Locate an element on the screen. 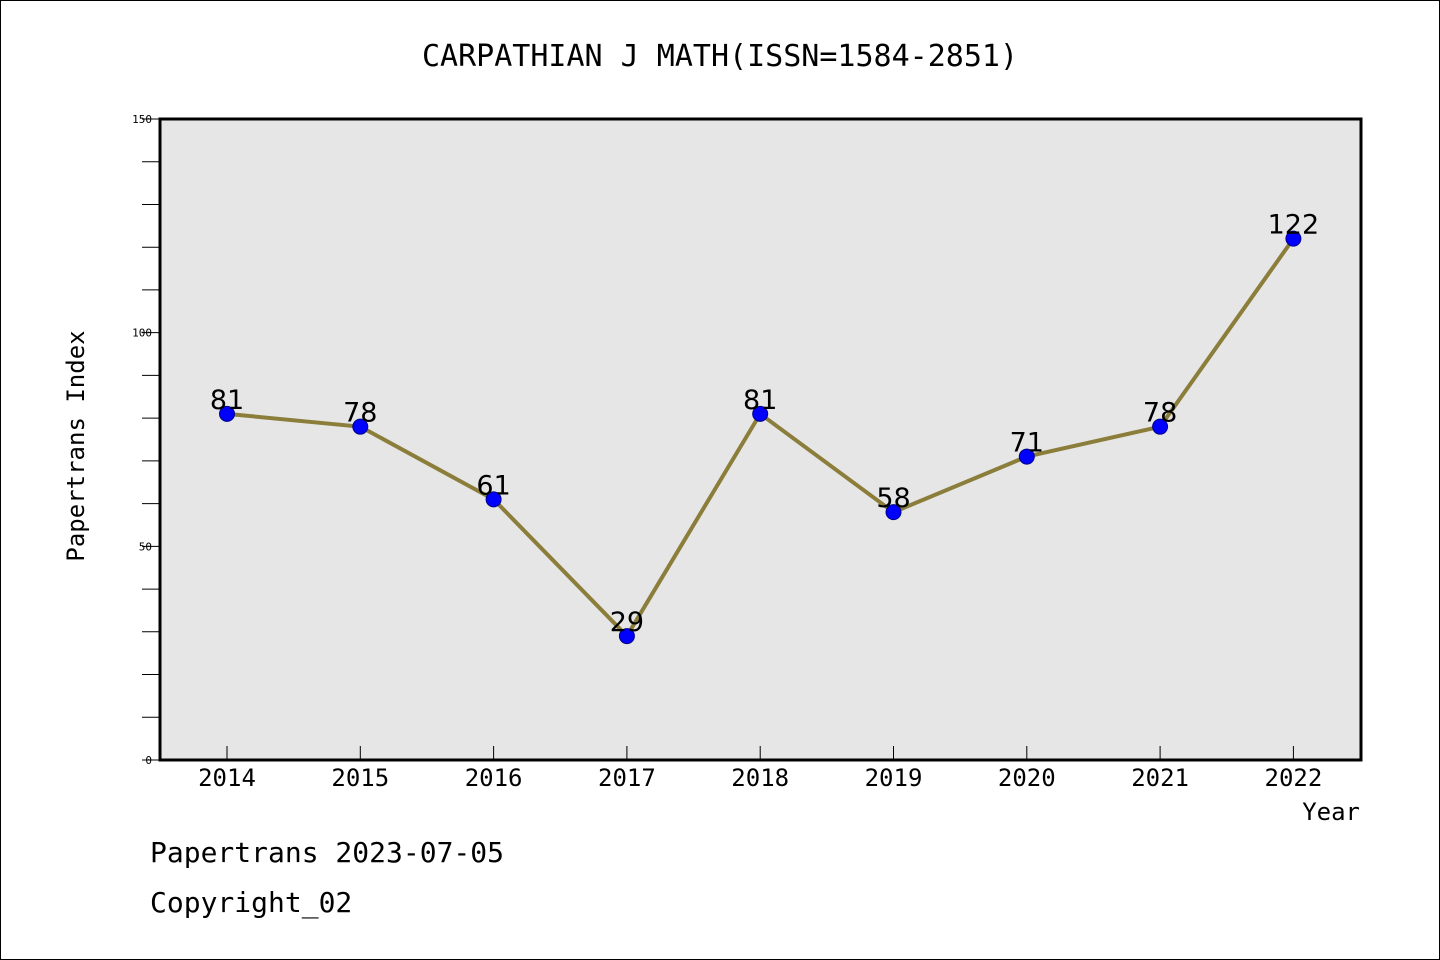 This screenshot has width=1440, height=960. x-tick-label: 2016 is located at coordinates (494, 778).